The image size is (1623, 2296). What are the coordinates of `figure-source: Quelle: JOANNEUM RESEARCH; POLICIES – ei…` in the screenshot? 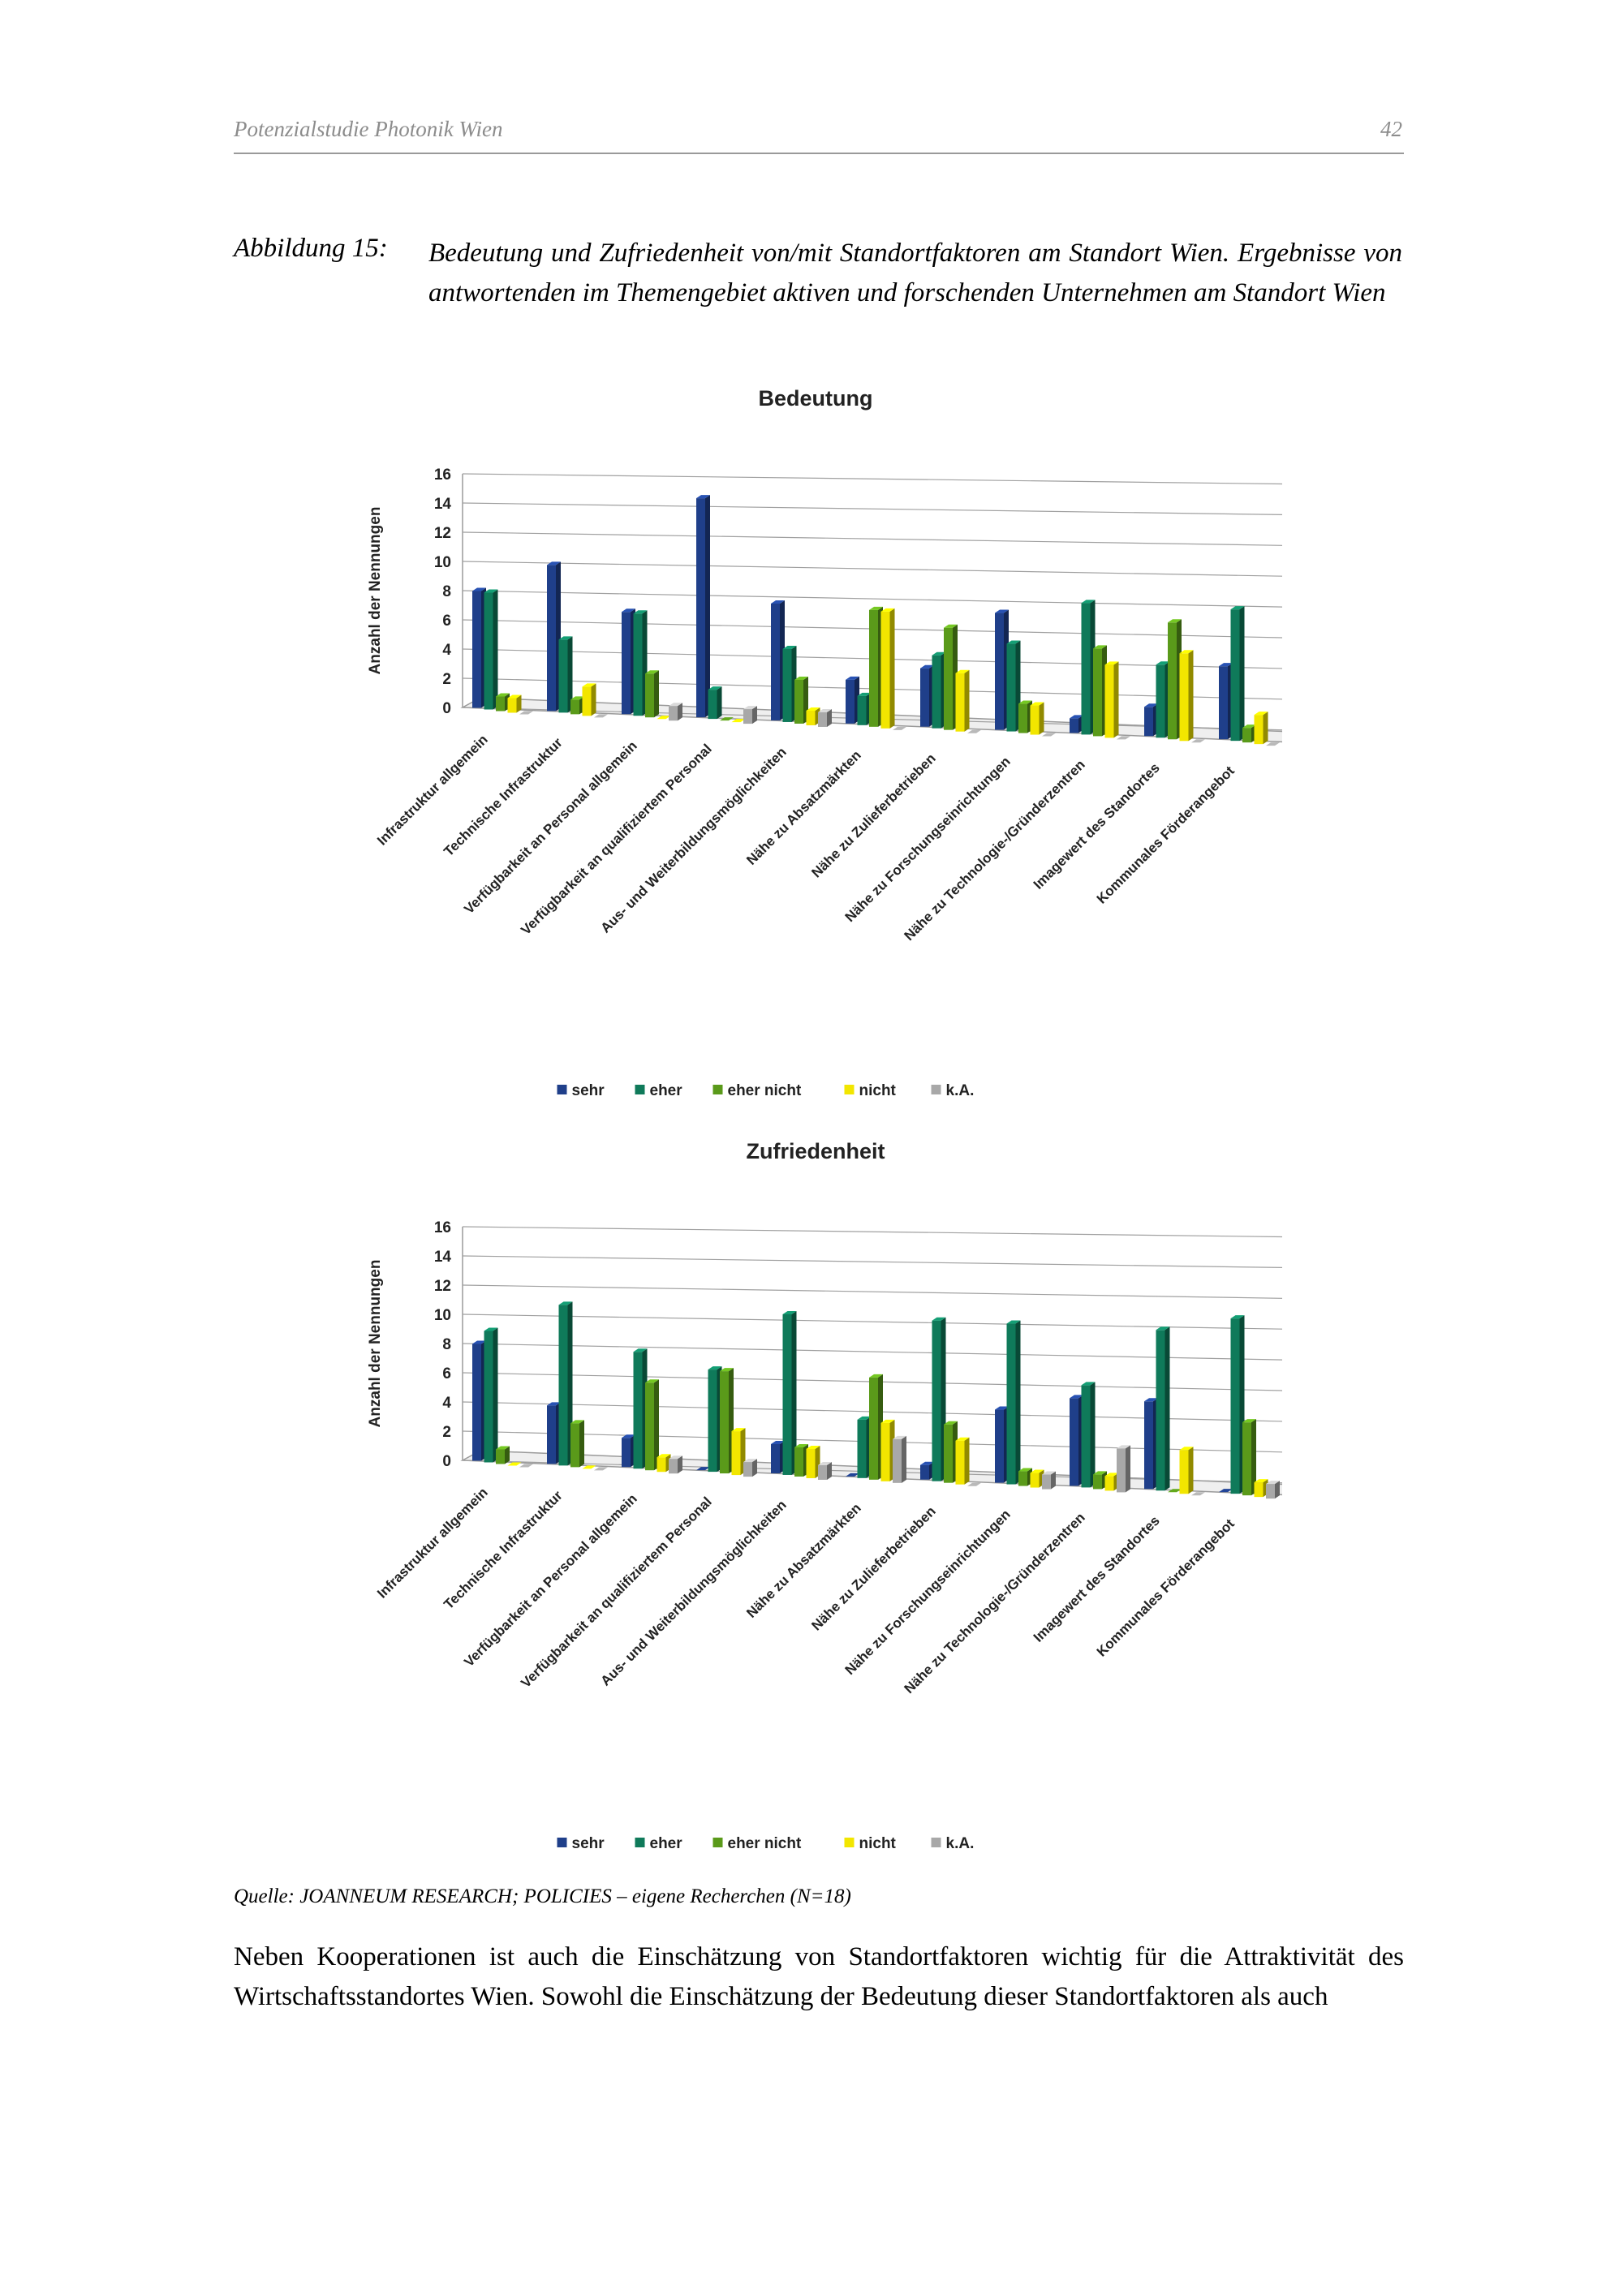 It's located at (542, 1896).